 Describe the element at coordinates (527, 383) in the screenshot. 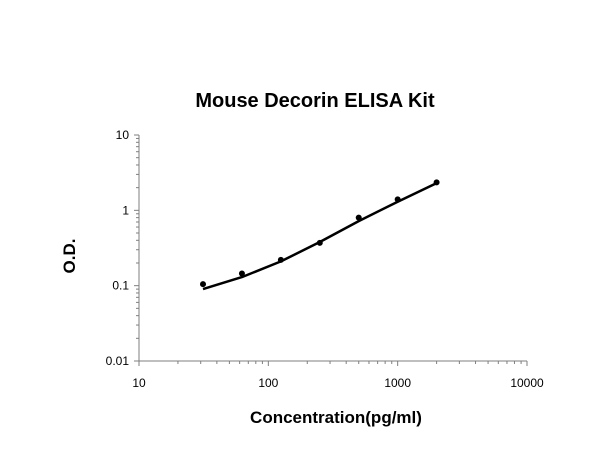

I see `x-tick-label: 10000` at that location.